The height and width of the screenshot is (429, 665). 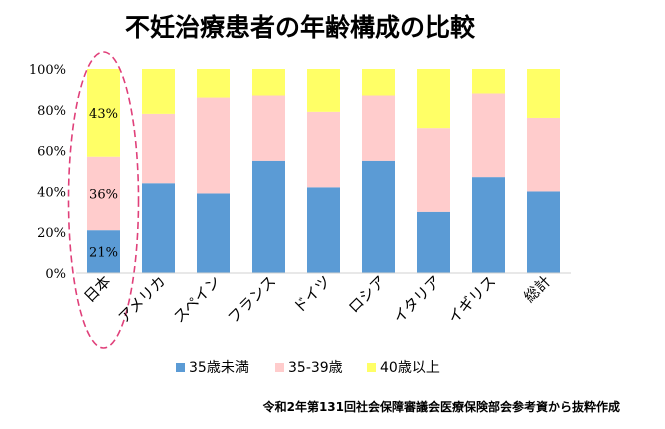 I want to click on data-labels: 21% 36% 43%, so click(x=103, y=184).